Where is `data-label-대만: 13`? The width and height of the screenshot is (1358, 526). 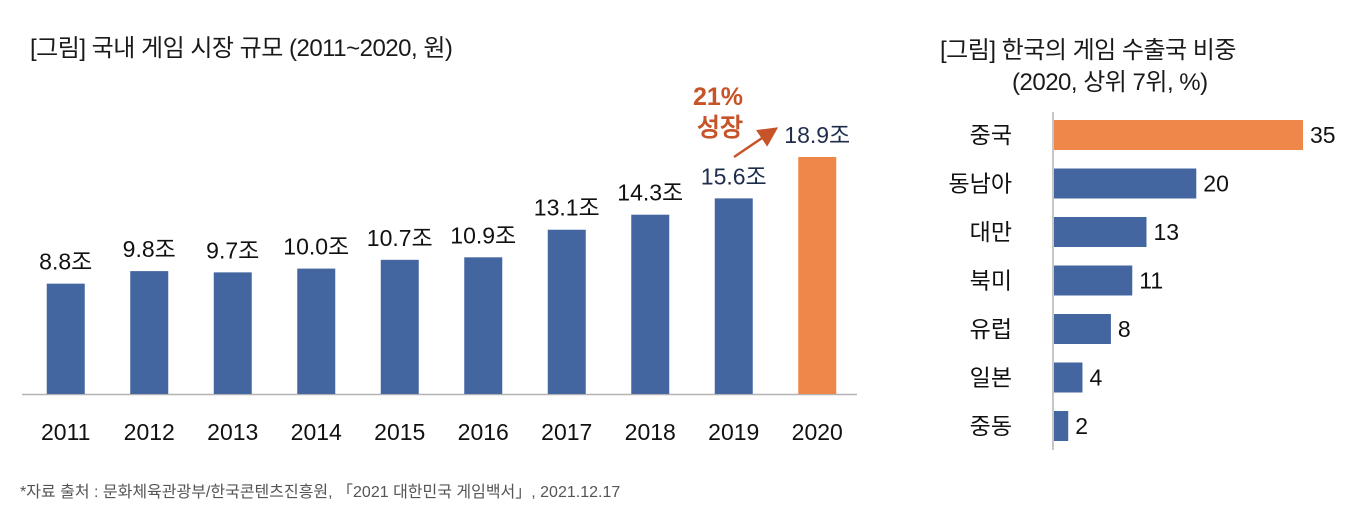 data-label-대만: 13 is located at coordinates (1166, 232).